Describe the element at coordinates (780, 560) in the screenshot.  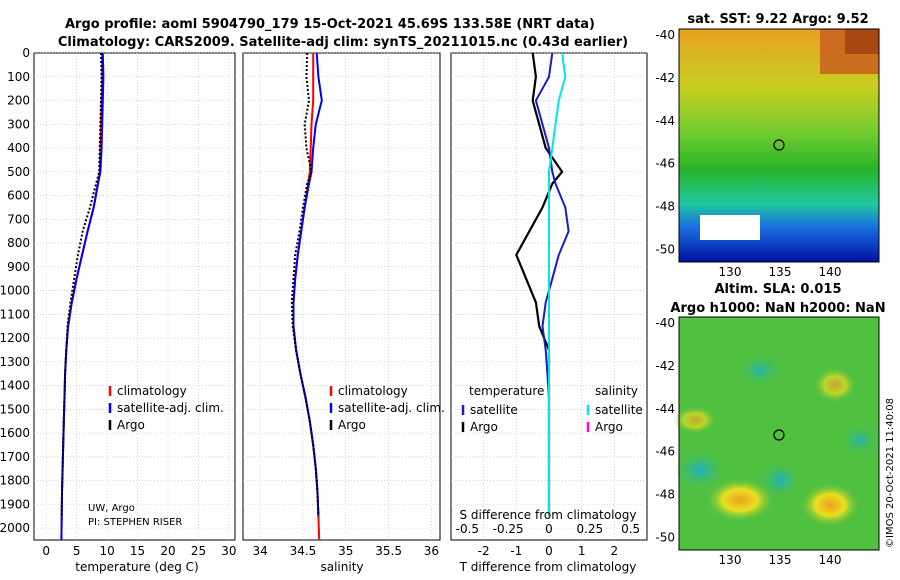
I see `map-x-tick: 135` at that location.